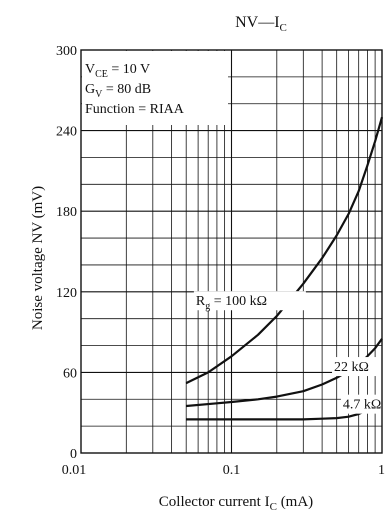 This screenshot has height=522, width=390. What do you see at coordinates (117, 71) in the screenshot?
I see `condition-line: VCE = 10 V` at bounding box center [117, 71].